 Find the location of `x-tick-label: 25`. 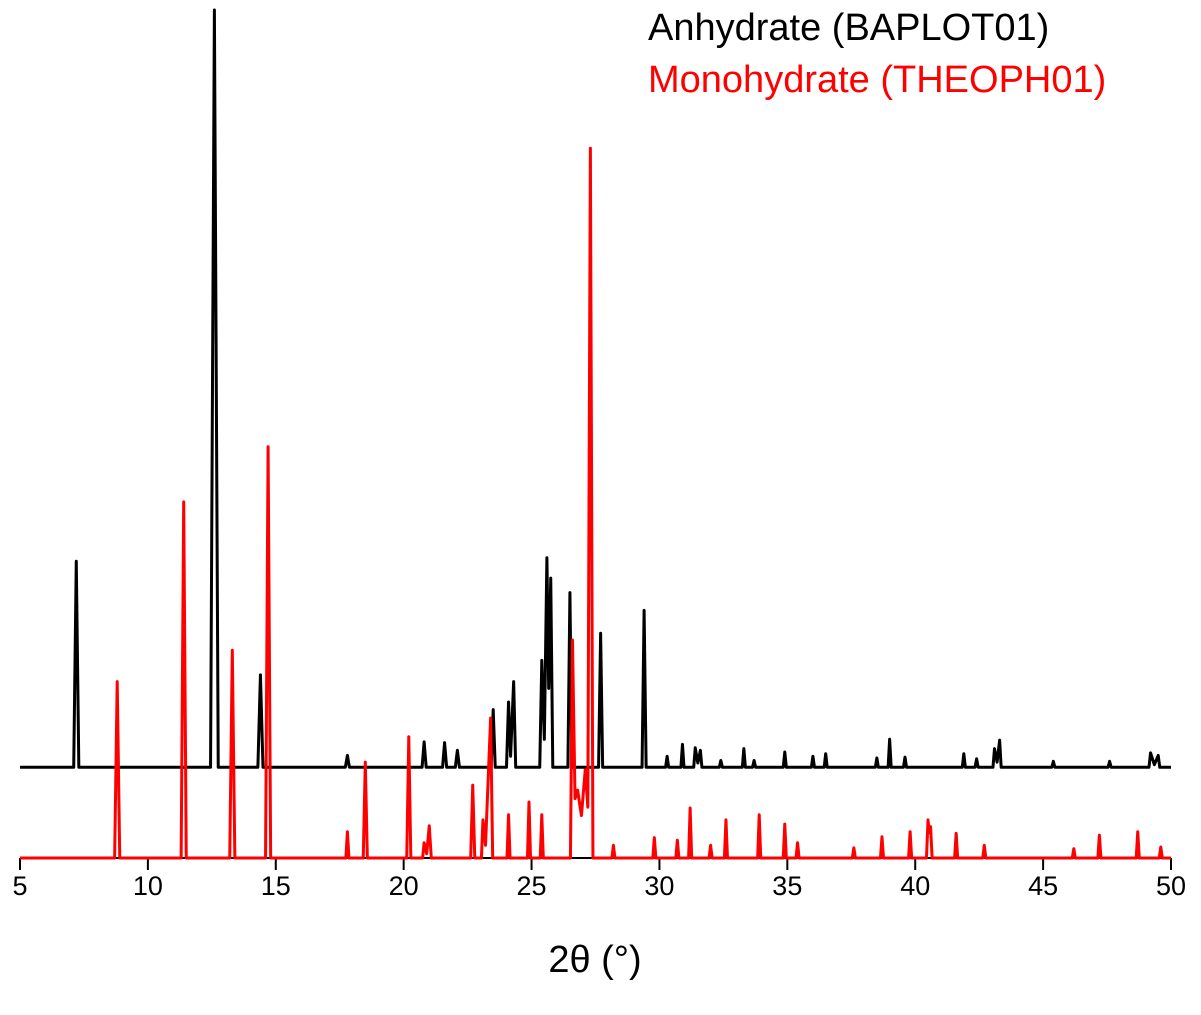

x-tick-label: 25 is located at coordinates (532, 886).